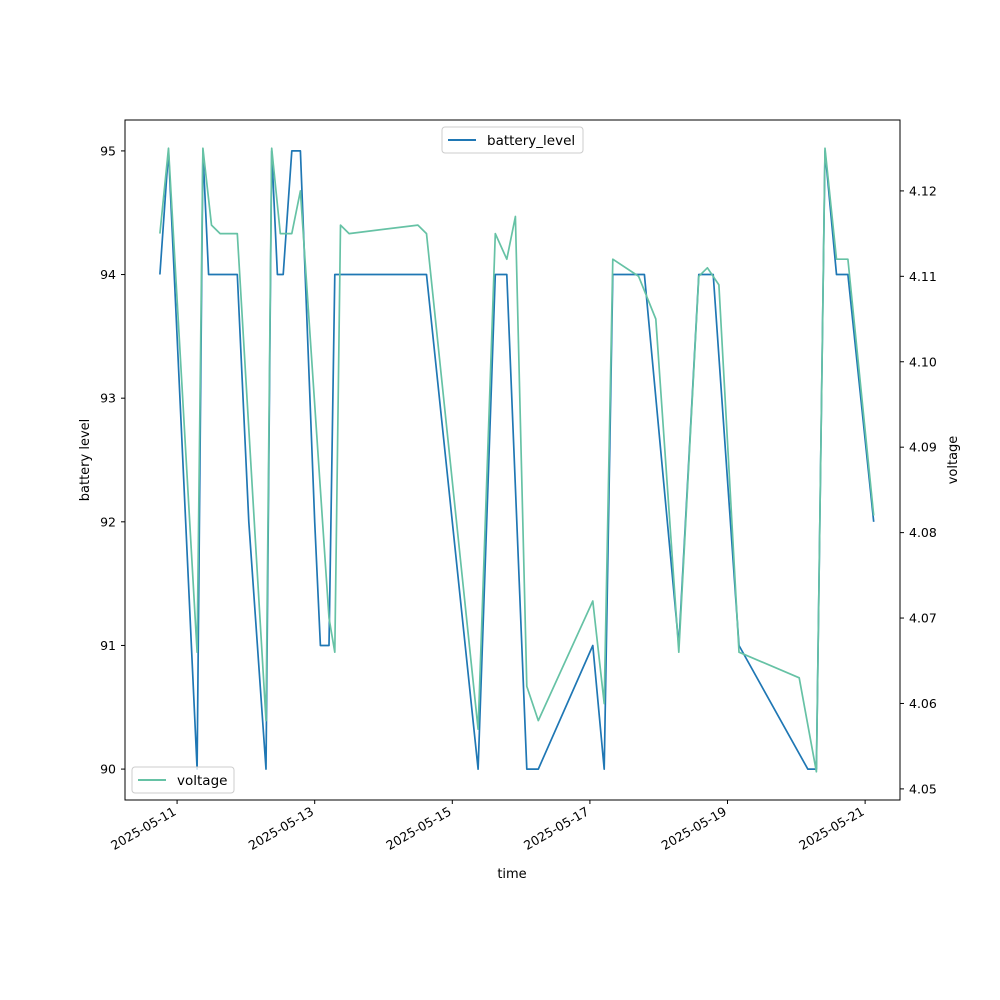 This screenshot has height=1000, width=1000. Describe the element at coordinates (923, 703) in the screenshot. I see `y-right-tick-label: 4.06` at that location.